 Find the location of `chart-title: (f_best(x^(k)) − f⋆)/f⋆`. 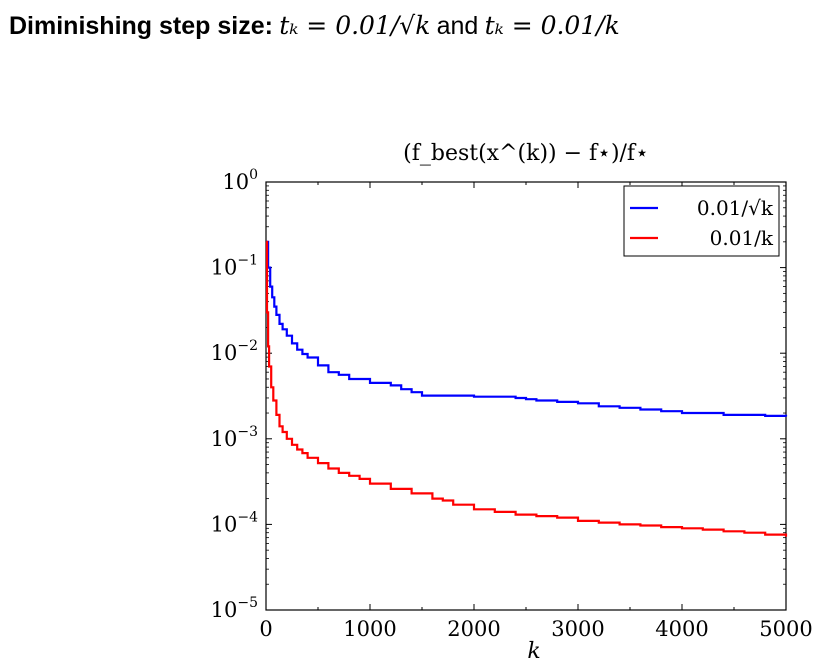

chart-title: (f_best(x^(k)) − f⋆)/f⋆ is located at coordinates (526, 153).